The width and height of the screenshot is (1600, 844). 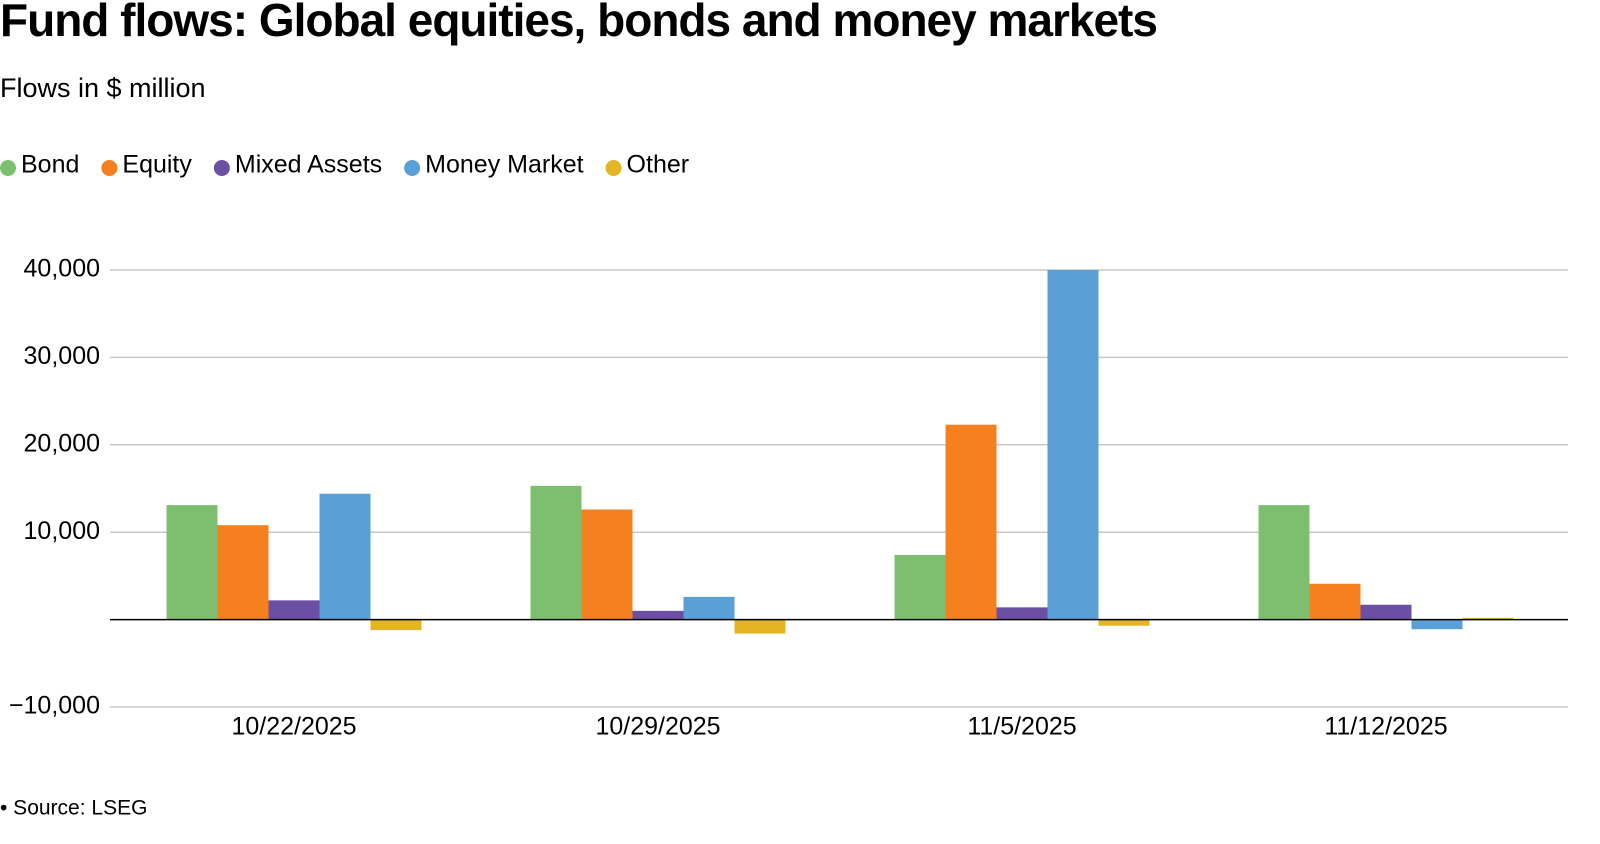 What do you see at coordinates (62, 443) in the screenshot?
I see `y-tick-label: 20,000` at bounding box center [62, 443].